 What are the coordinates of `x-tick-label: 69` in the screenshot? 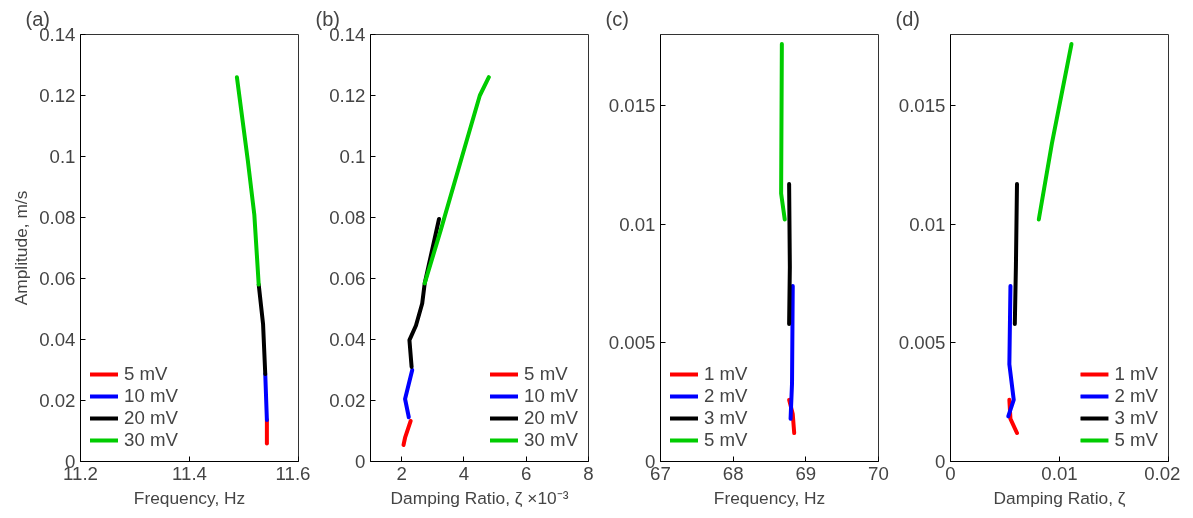 It's located at (806, 473).